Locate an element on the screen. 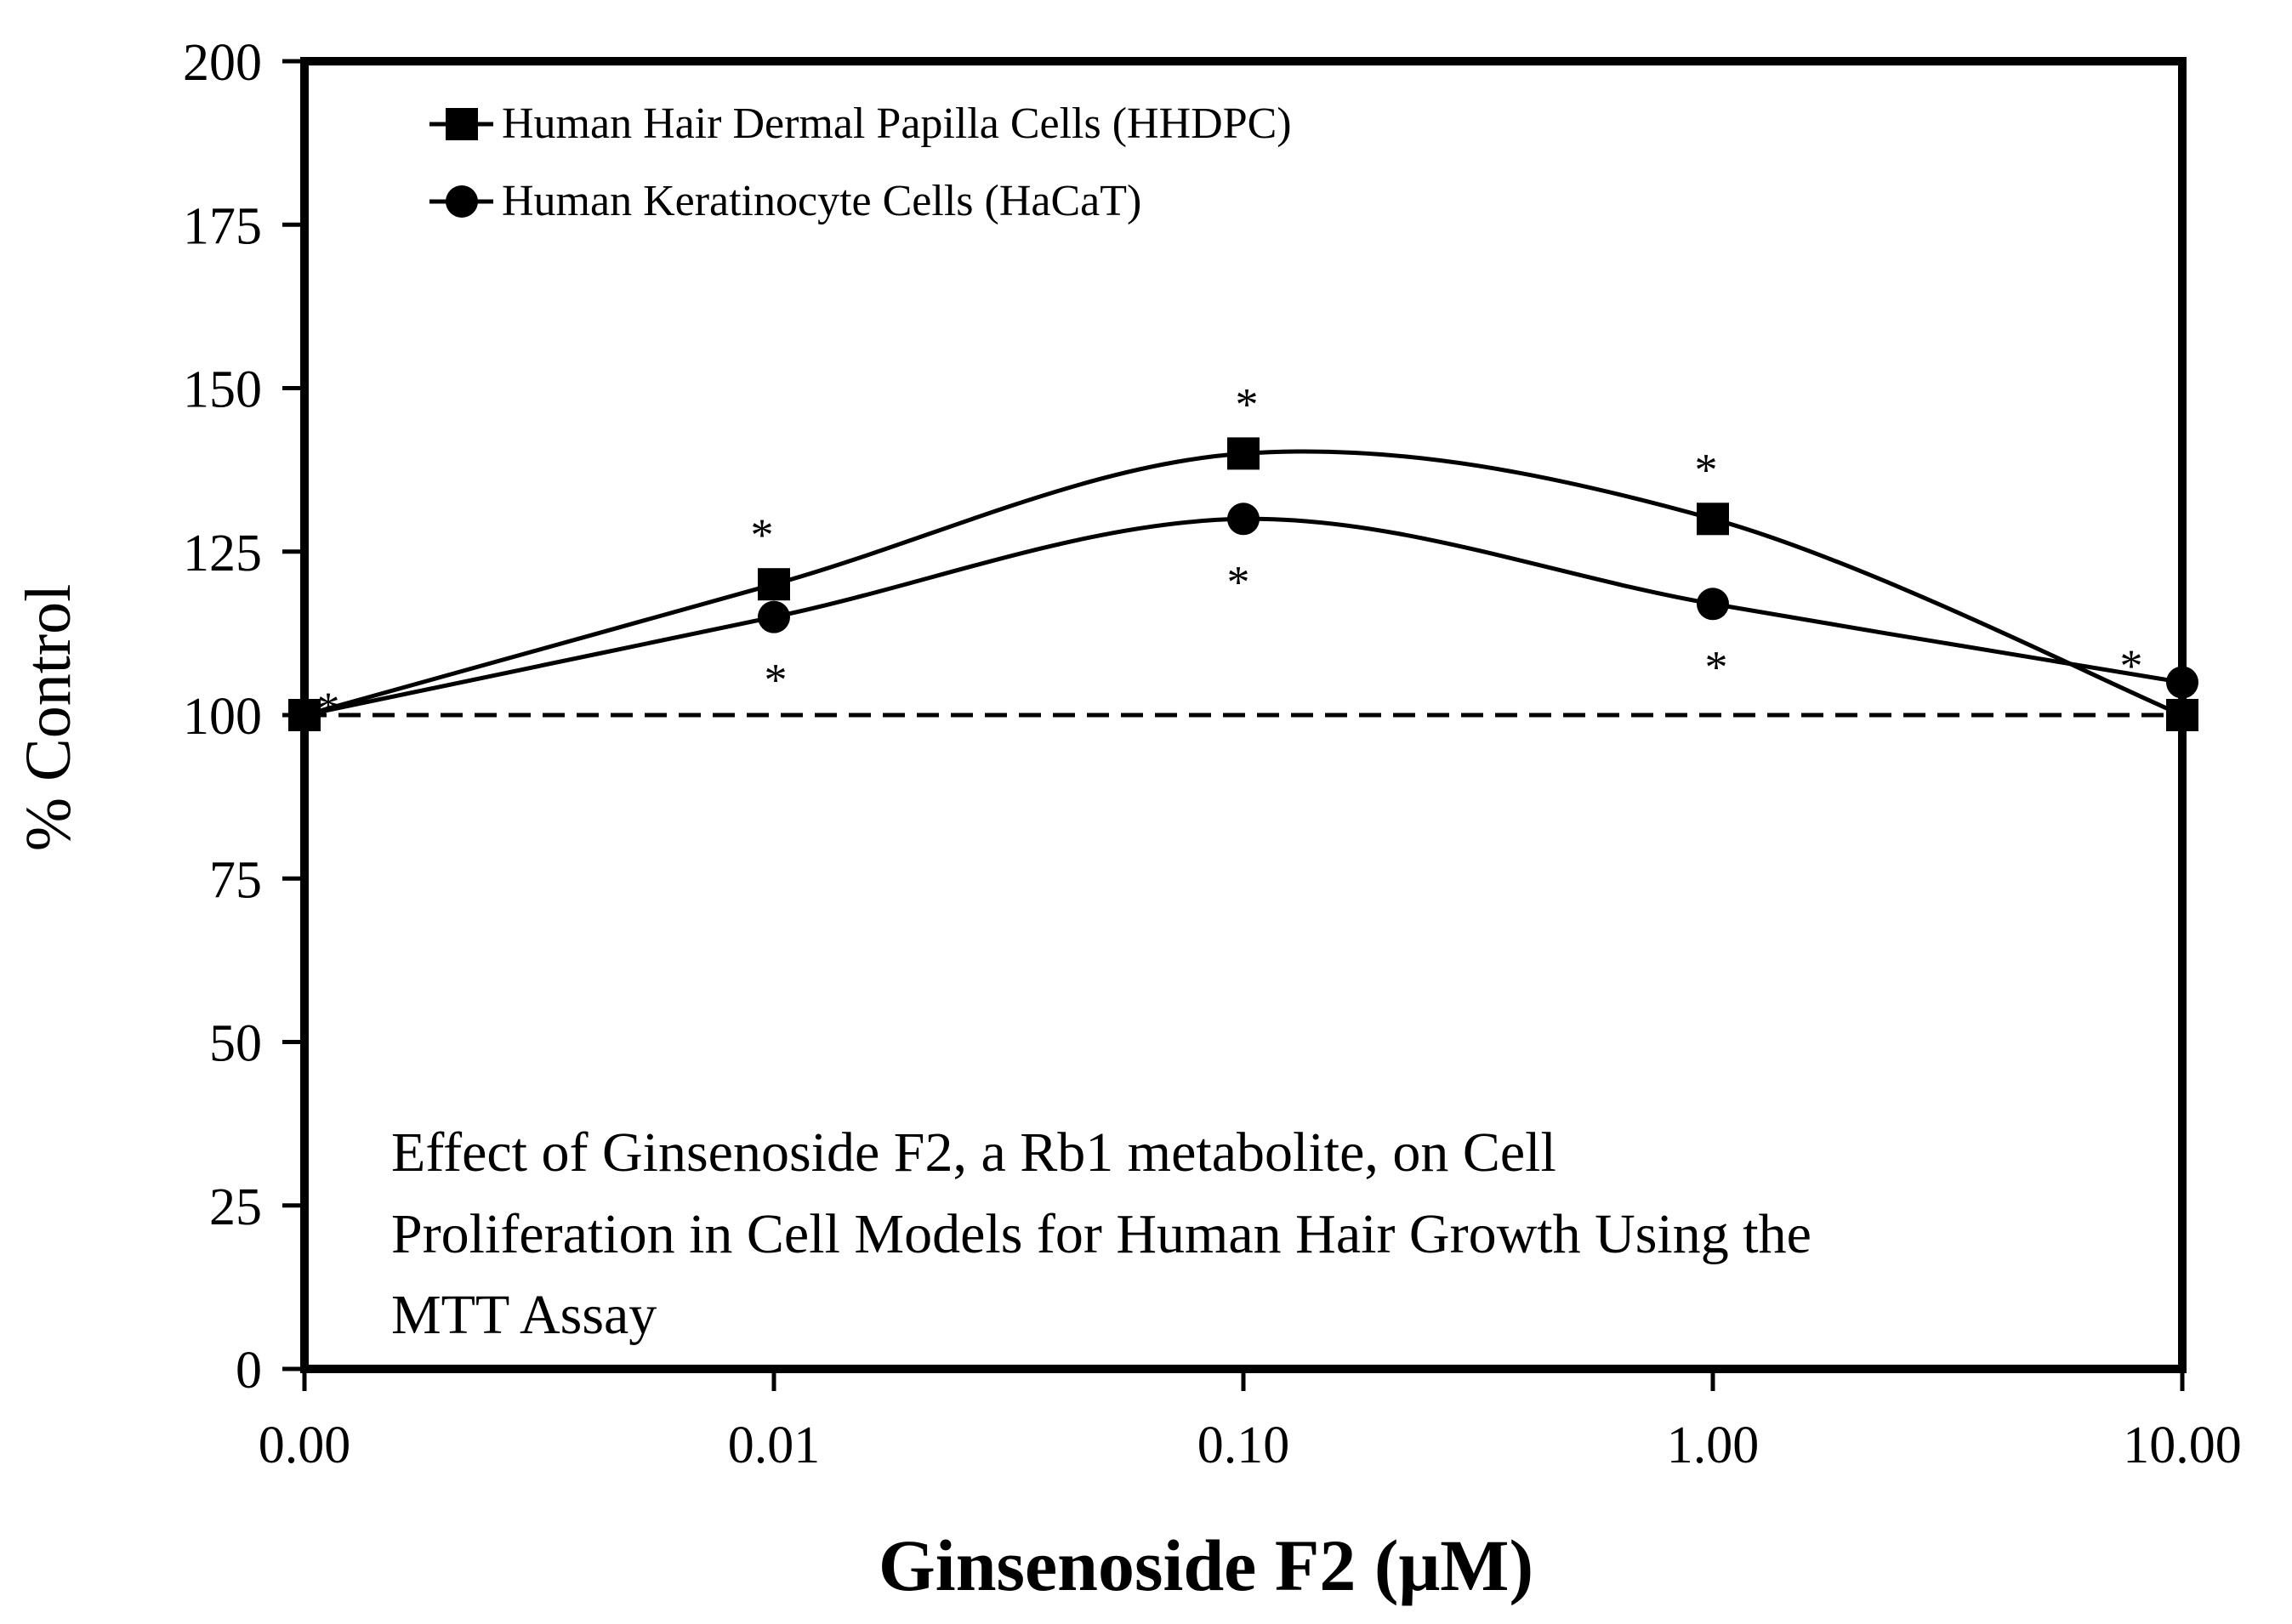 This screenshot has height=1624, width=2292. y-tick-label-50: 50 is located at coordinates (235, 1044).